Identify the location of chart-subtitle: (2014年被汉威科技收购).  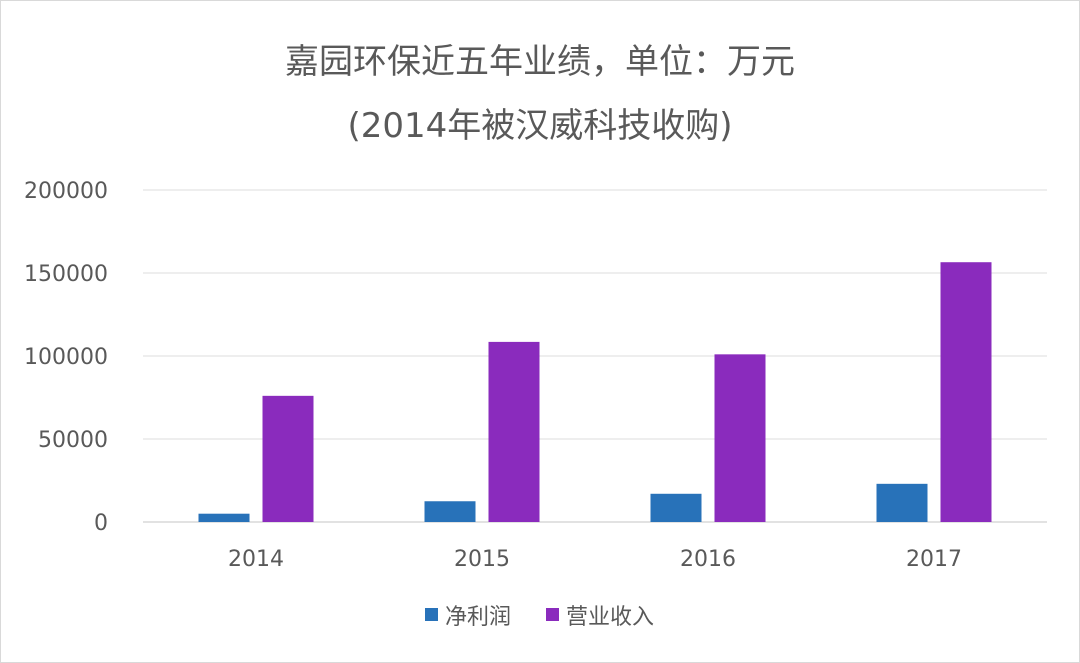
(540, 126).